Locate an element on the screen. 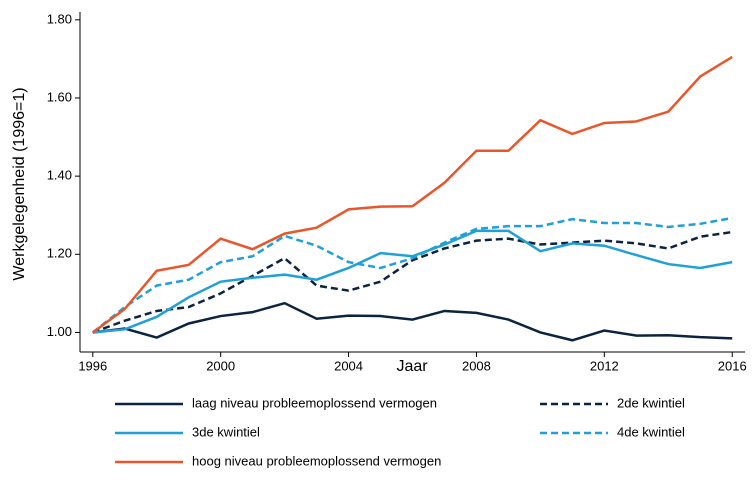  y-tick-label: 1.60 is located at coordinates (59, 96).